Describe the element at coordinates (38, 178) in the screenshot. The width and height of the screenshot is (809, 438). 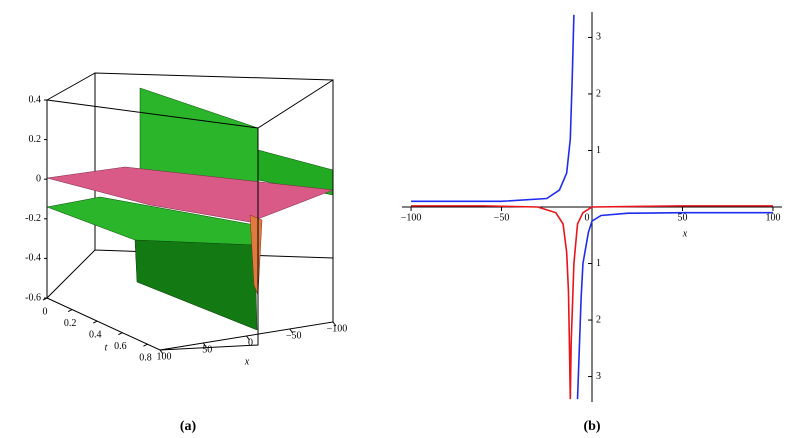
I see `z-tick-label: 0` at that location.